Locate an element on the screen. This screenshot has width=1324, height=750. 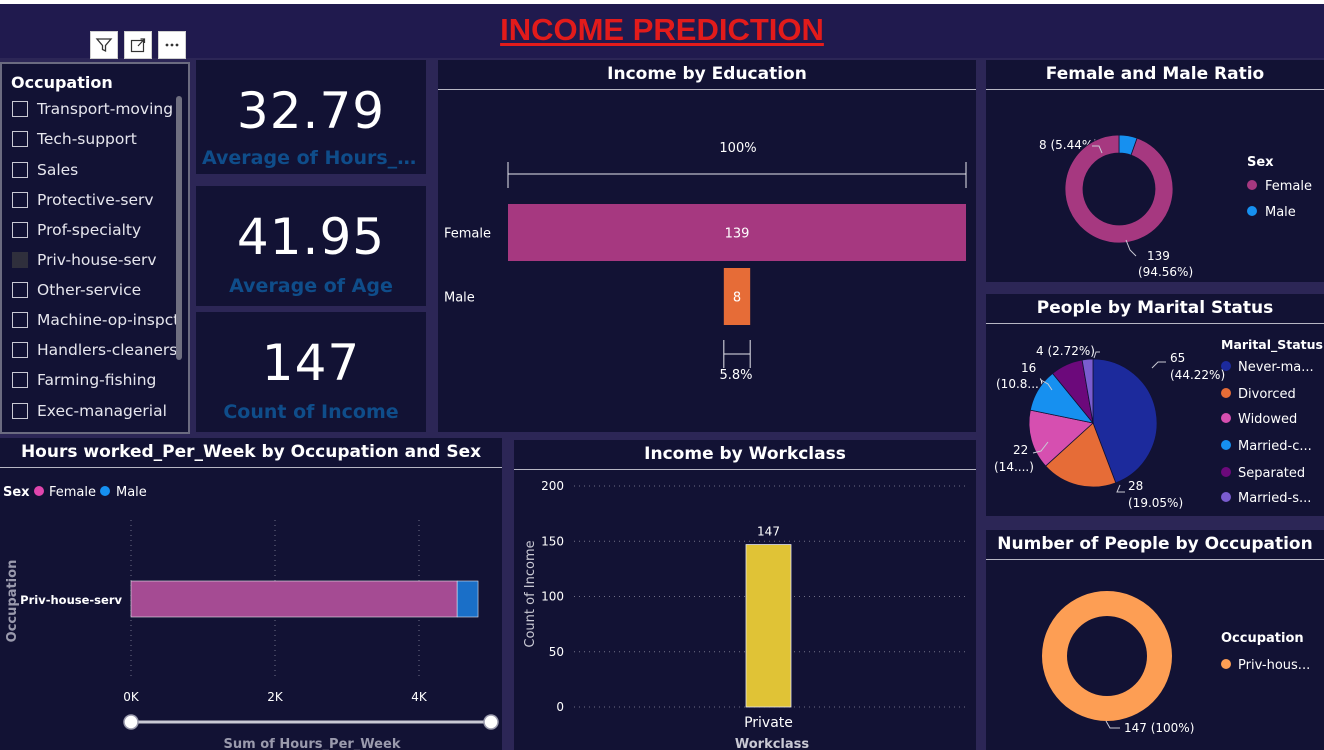
filter-icon is located at coordinates (104, 45).